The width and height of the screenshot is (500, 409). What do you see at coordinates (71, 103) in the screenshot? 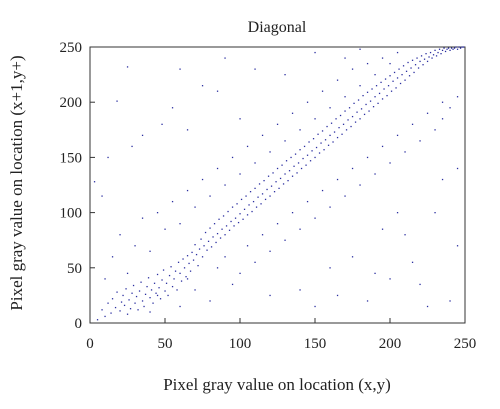
I see `y-tick-label: 200` at bounding box center [71, 103].